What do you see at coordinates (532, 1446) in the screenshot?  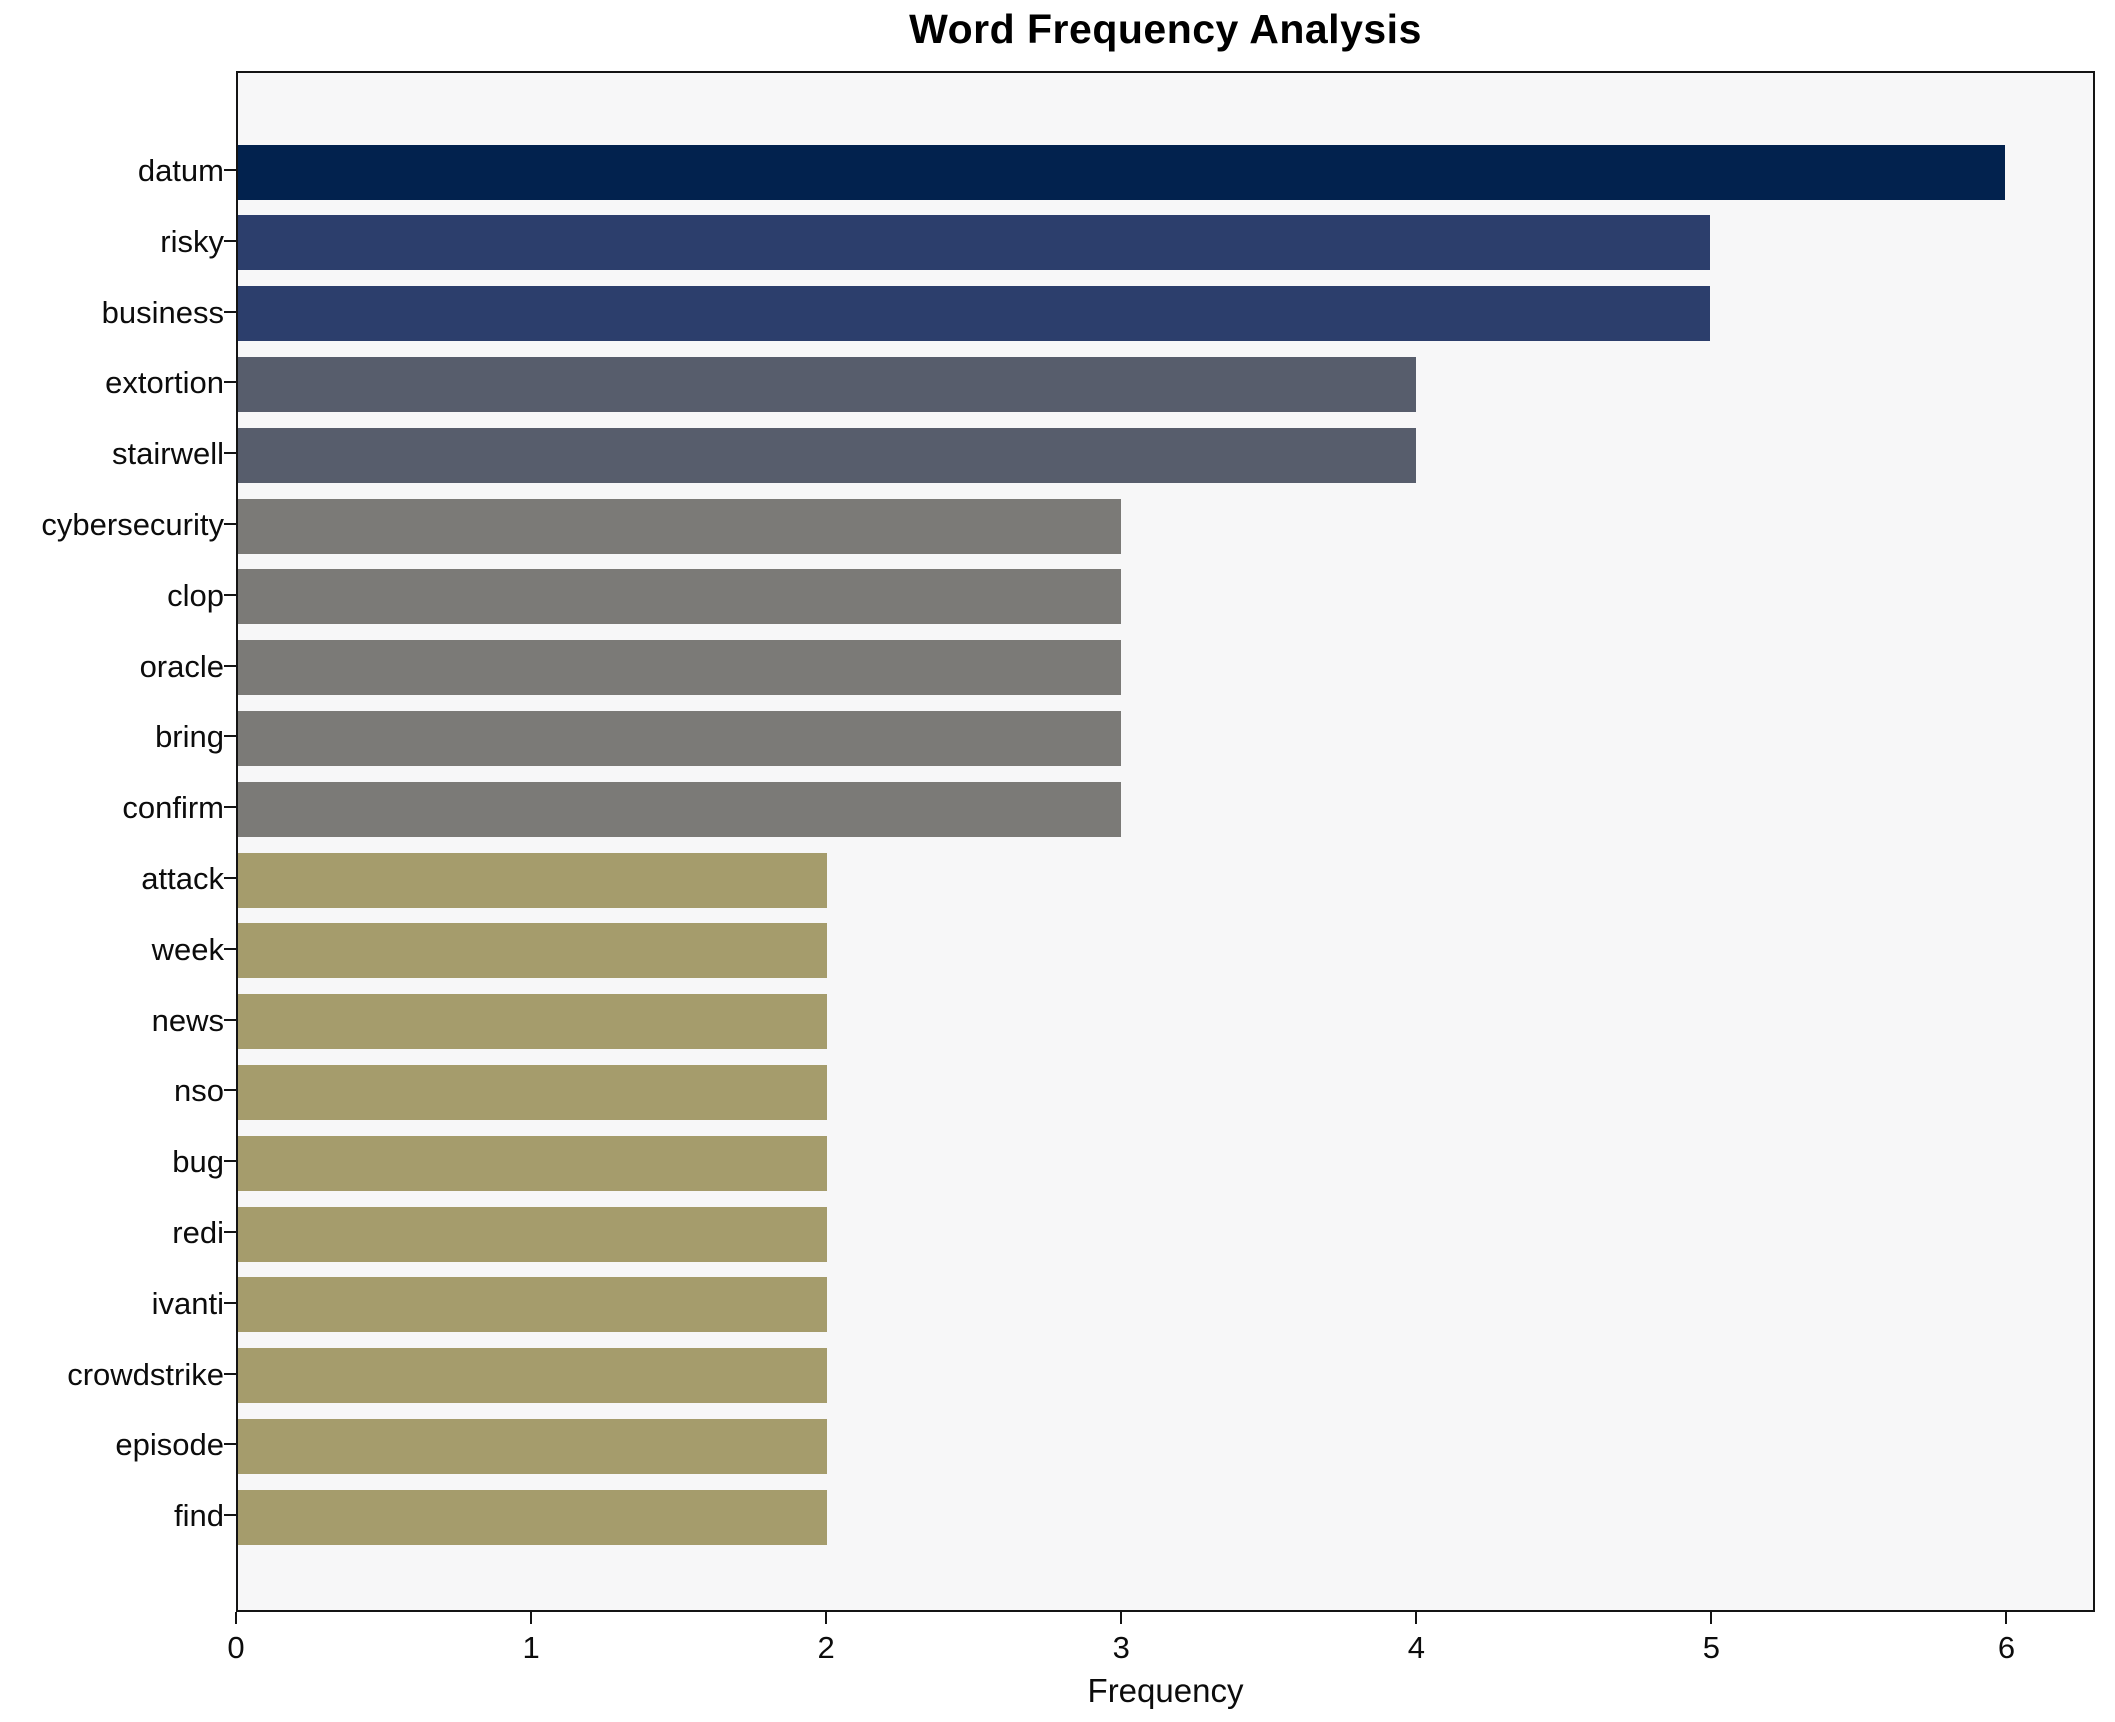 I see `bar-episode` at bounding box center [532, 1446].